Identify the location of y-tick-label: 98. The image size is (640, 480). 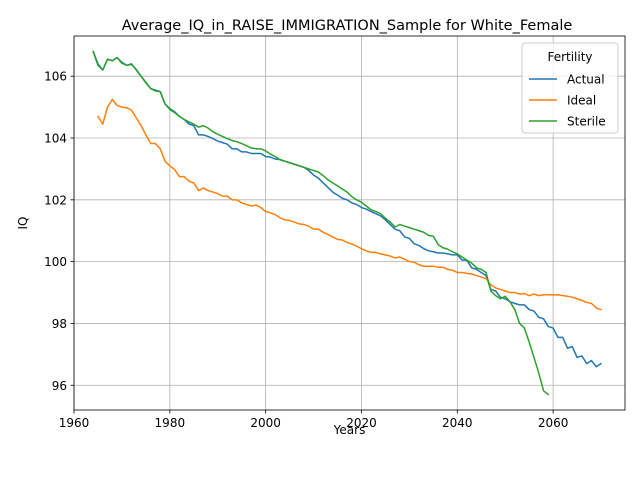
(59, 324).